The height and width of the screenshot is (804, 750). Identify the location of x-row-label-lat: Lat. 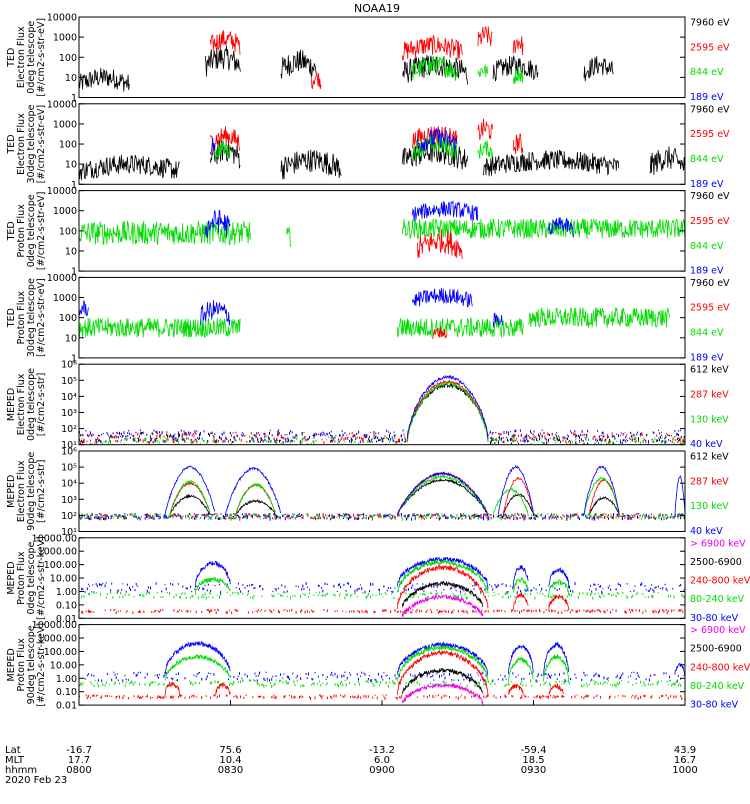
(13, 750).